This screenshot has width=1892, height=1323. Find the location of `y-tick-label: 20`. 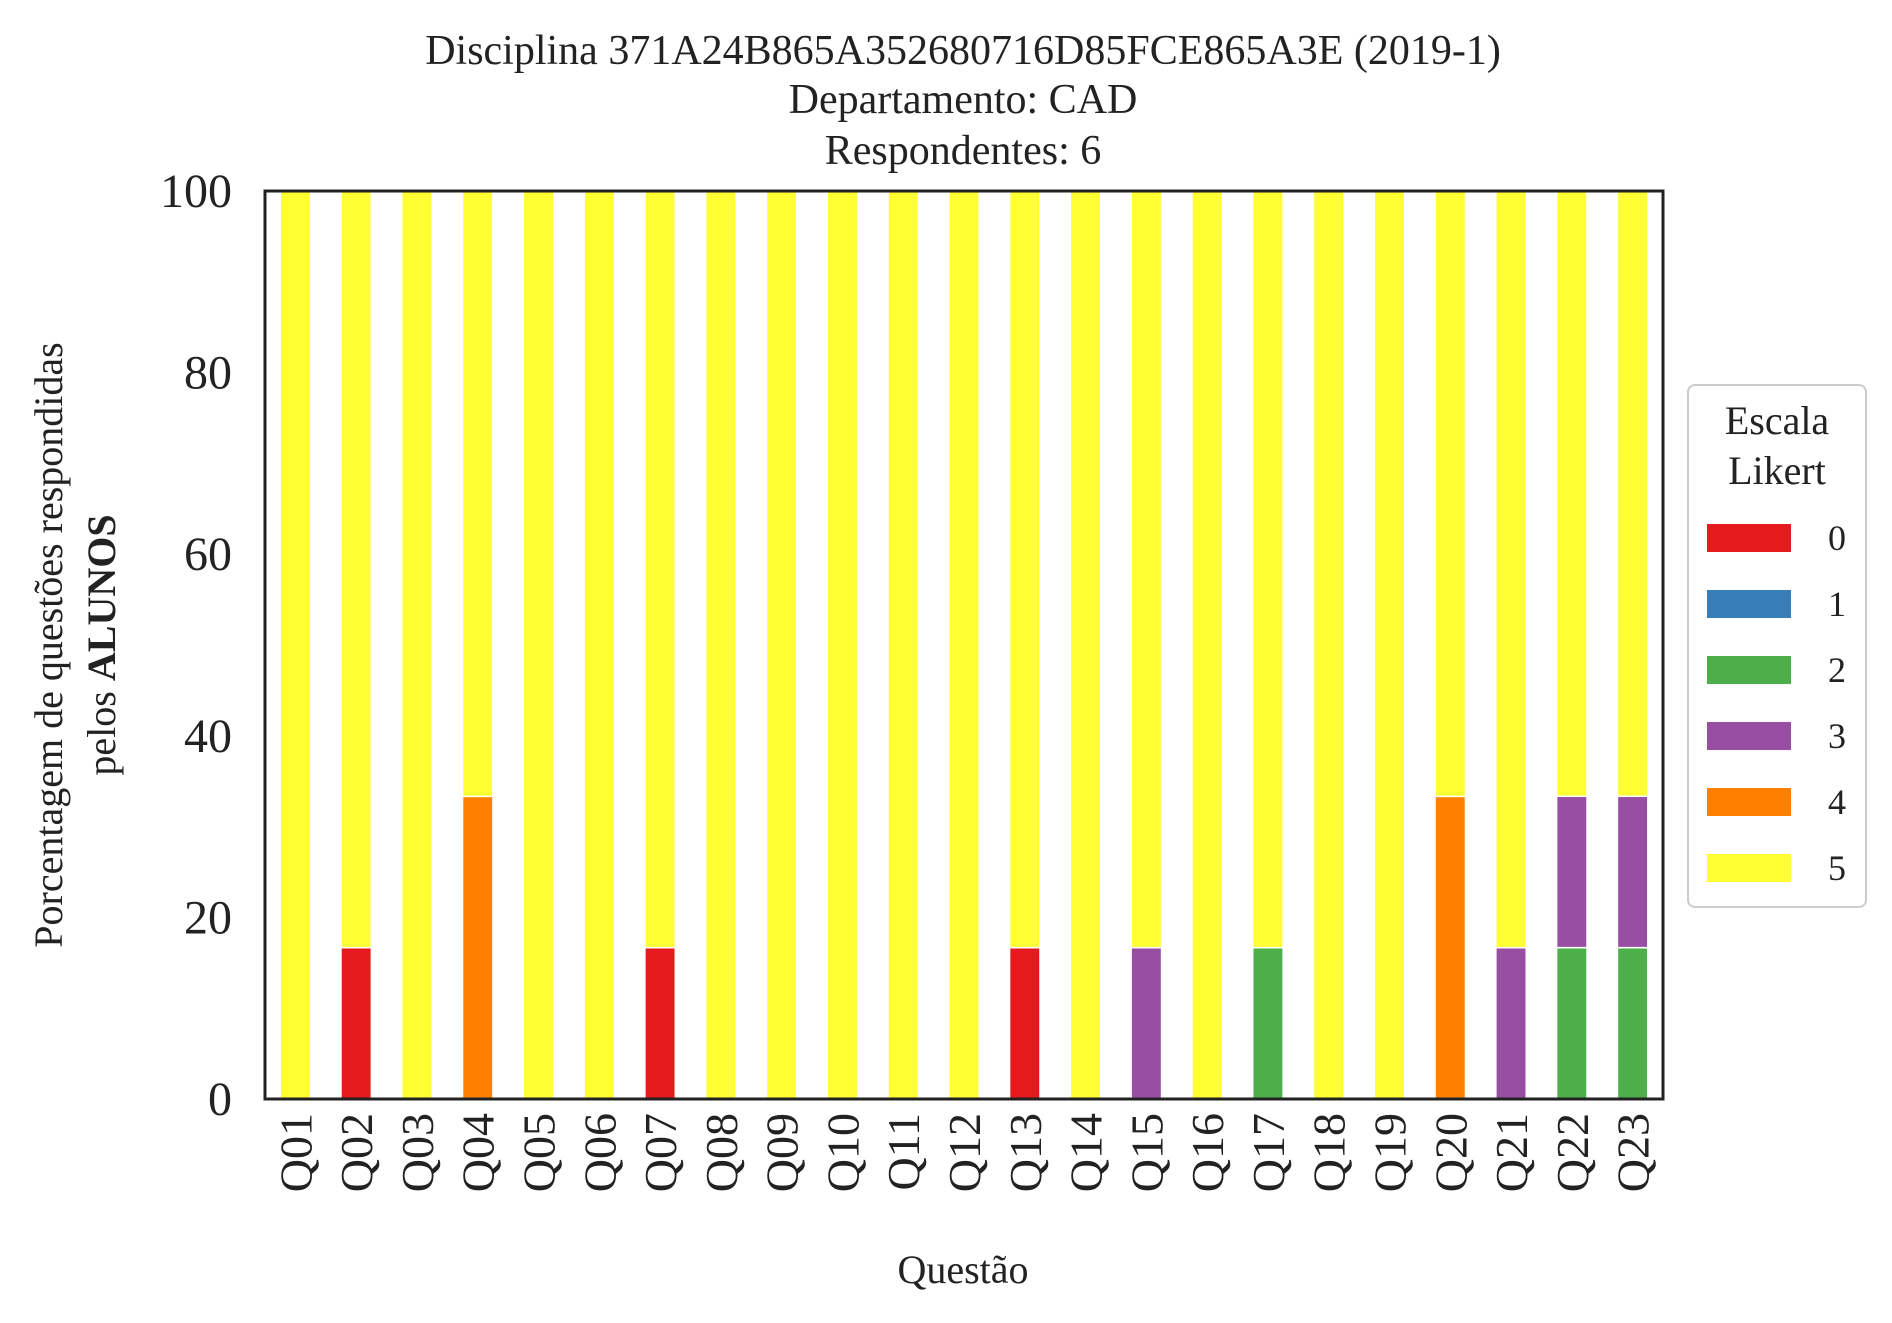

y-tick-label: 20 is located at coordinates (208, 917).